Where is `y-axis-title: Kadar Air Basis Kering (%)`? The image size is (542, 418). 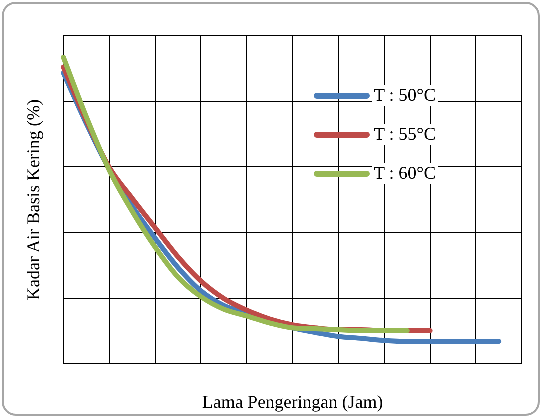 y-axis-title: Kadar Air Basis Kering (%) is located at coordinates (34, 200).